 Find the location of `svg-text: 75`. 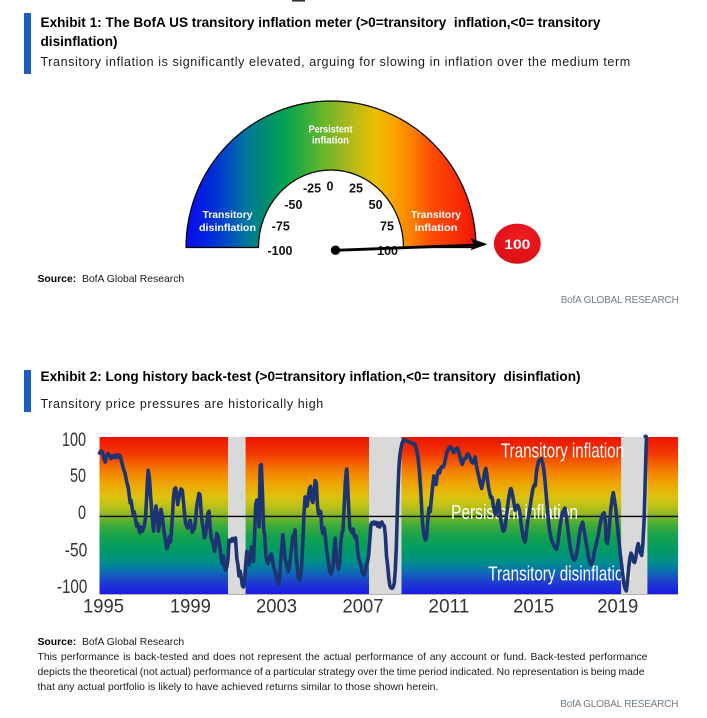

svg-text: 75 is located at coordinates (387, 226).